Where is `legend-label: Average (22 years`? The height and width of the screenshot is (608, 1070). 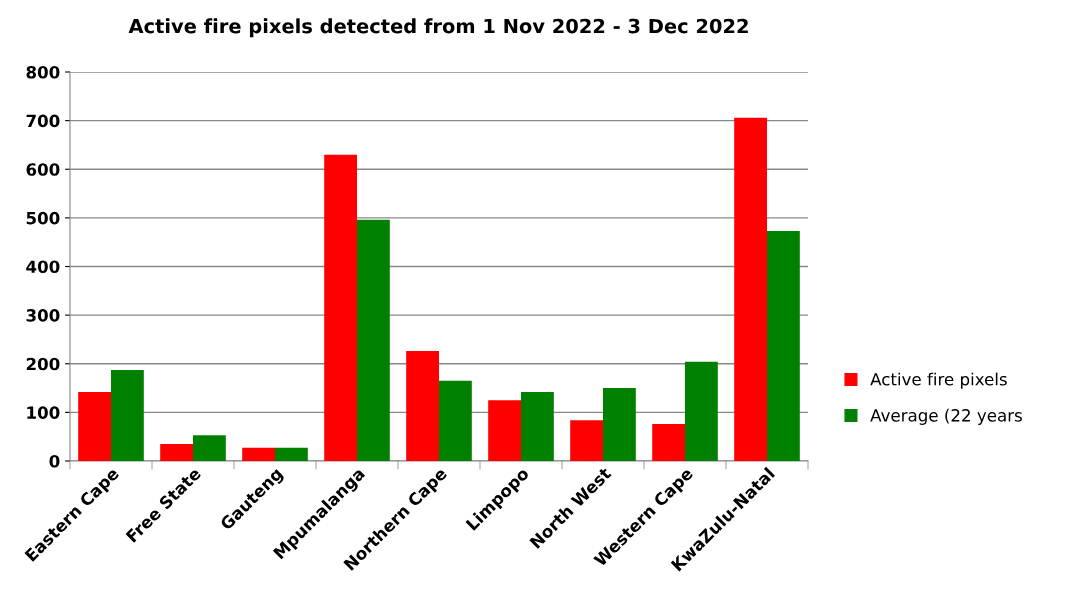
legend-label: Average (22 years is located at coordinates (946, 416).